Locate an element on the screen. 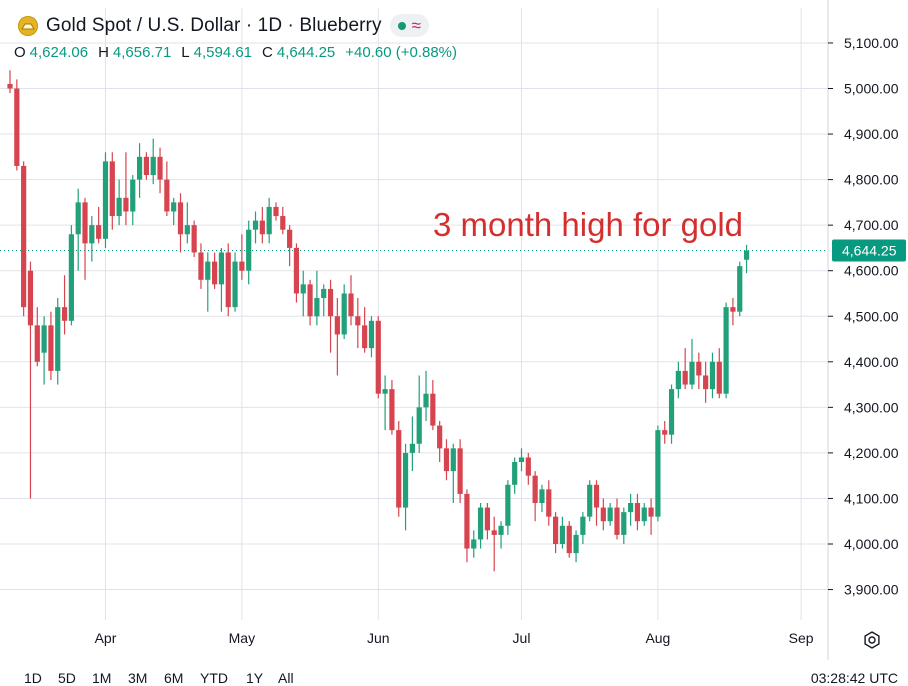 This screenshot has height=686, width=908. range-1d-button: 1D is located at coordinates (33, 678).